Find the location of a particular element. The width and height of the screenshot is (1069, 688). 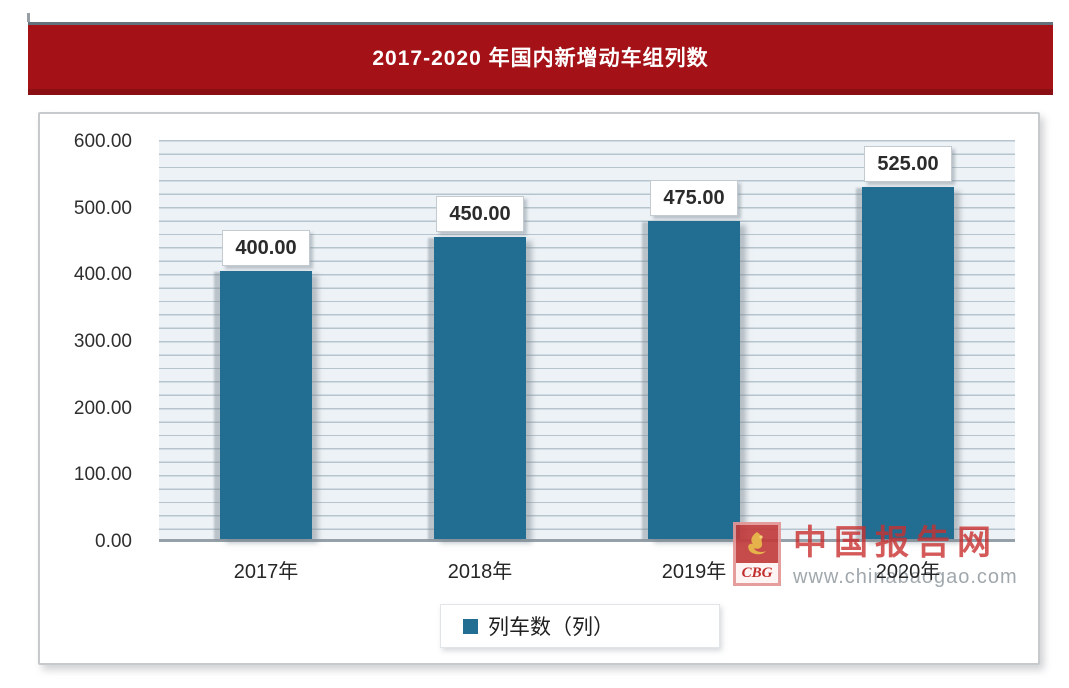

data-label-2019年: 475.00 is located at coordinates (694, 198).